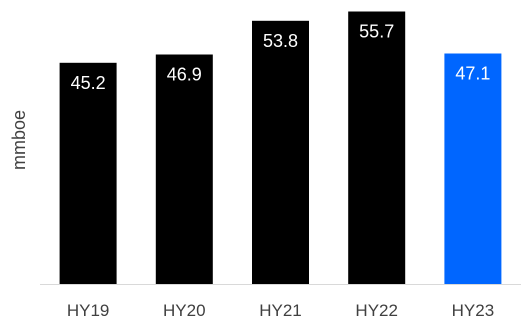 The width and height of the screenshot is (531, 324). What do you see at coordinates (88, 83) in the screenshot?
I see `data-label-hy19: 45.2` at bounding box center [88, 83].